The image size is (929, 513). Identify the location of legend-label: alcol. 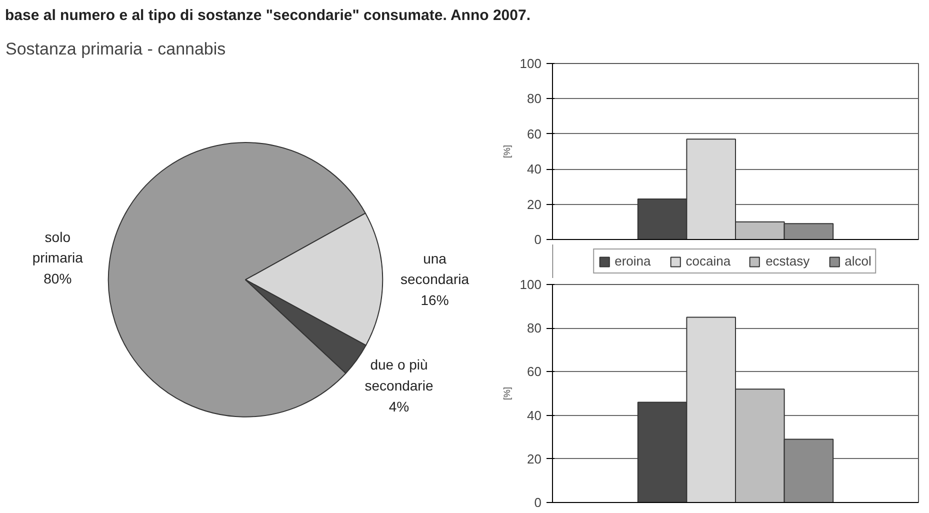
(858, 261).